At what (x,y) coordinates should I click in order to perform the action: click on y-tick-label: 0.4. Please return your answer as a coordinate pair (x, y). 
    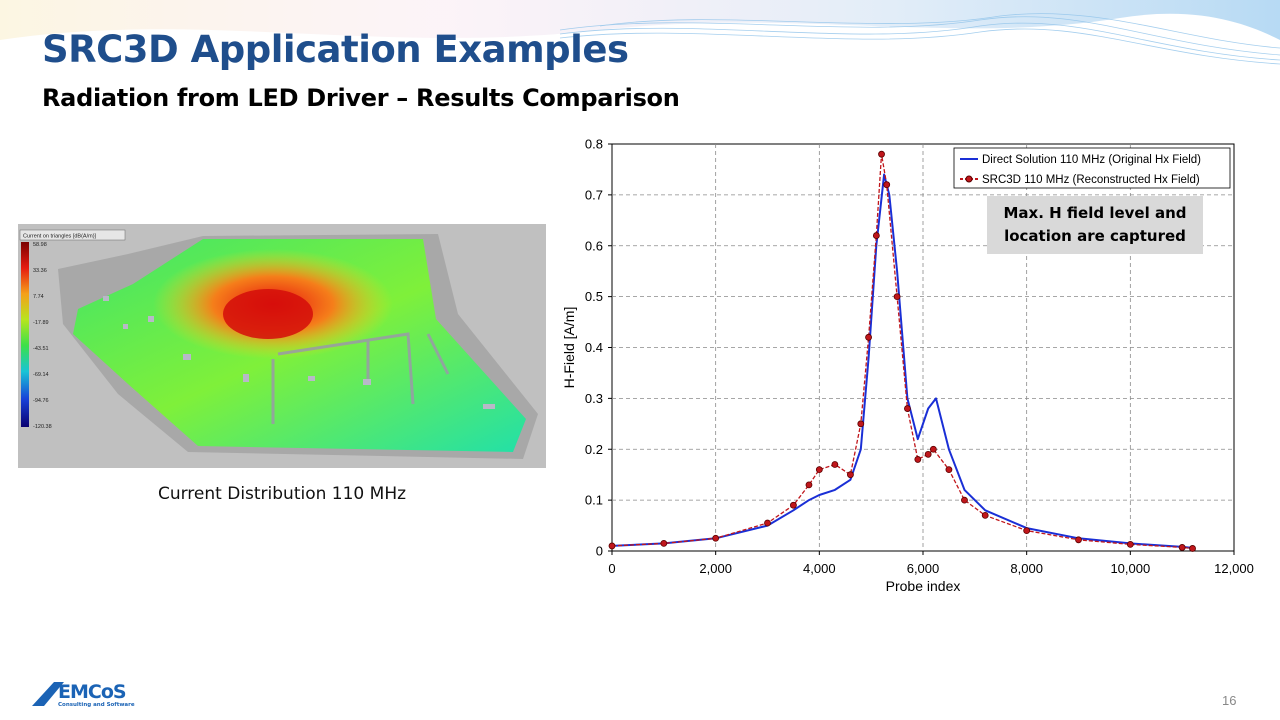
    Looking at the image, I should click on (594, 347).